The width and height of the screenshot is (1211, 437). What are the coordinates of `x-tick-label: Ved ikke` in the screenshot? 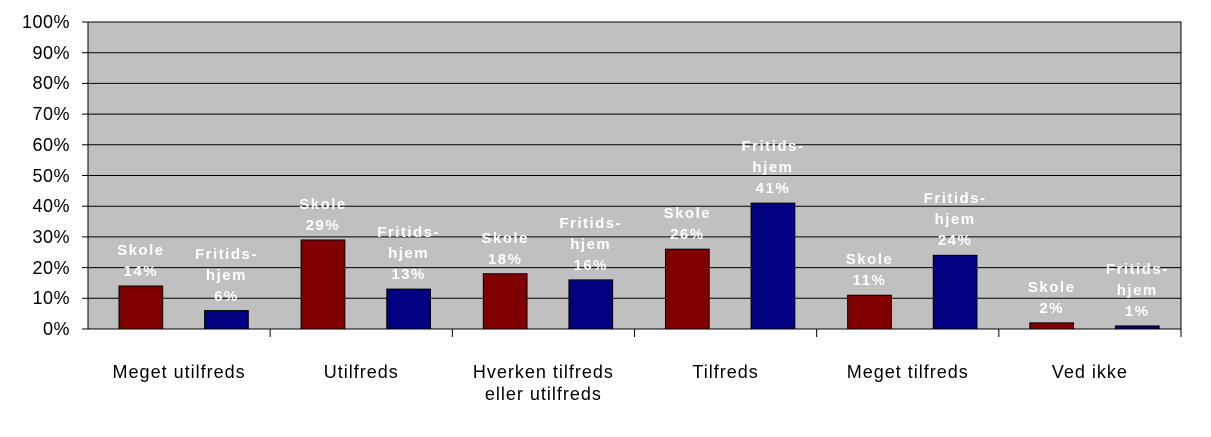 It's located at (1089, 372).